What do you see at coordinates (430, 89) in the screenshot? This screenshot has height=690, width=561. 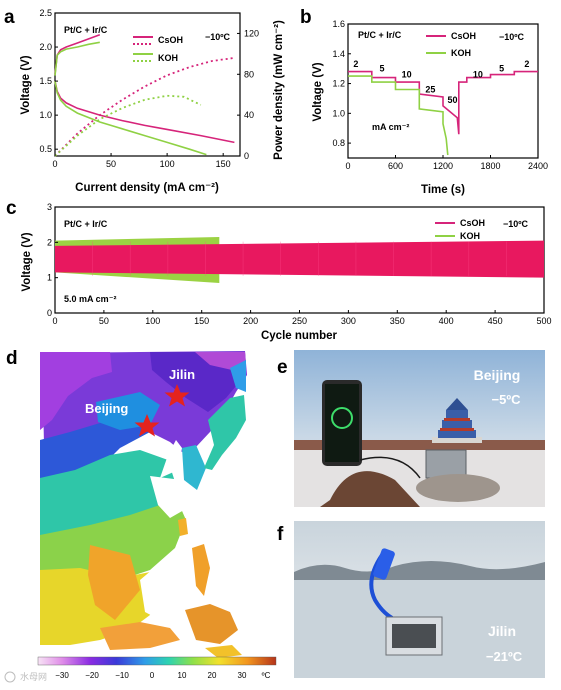 I see `current-step-label: 25` at bounding box center [430, 89].